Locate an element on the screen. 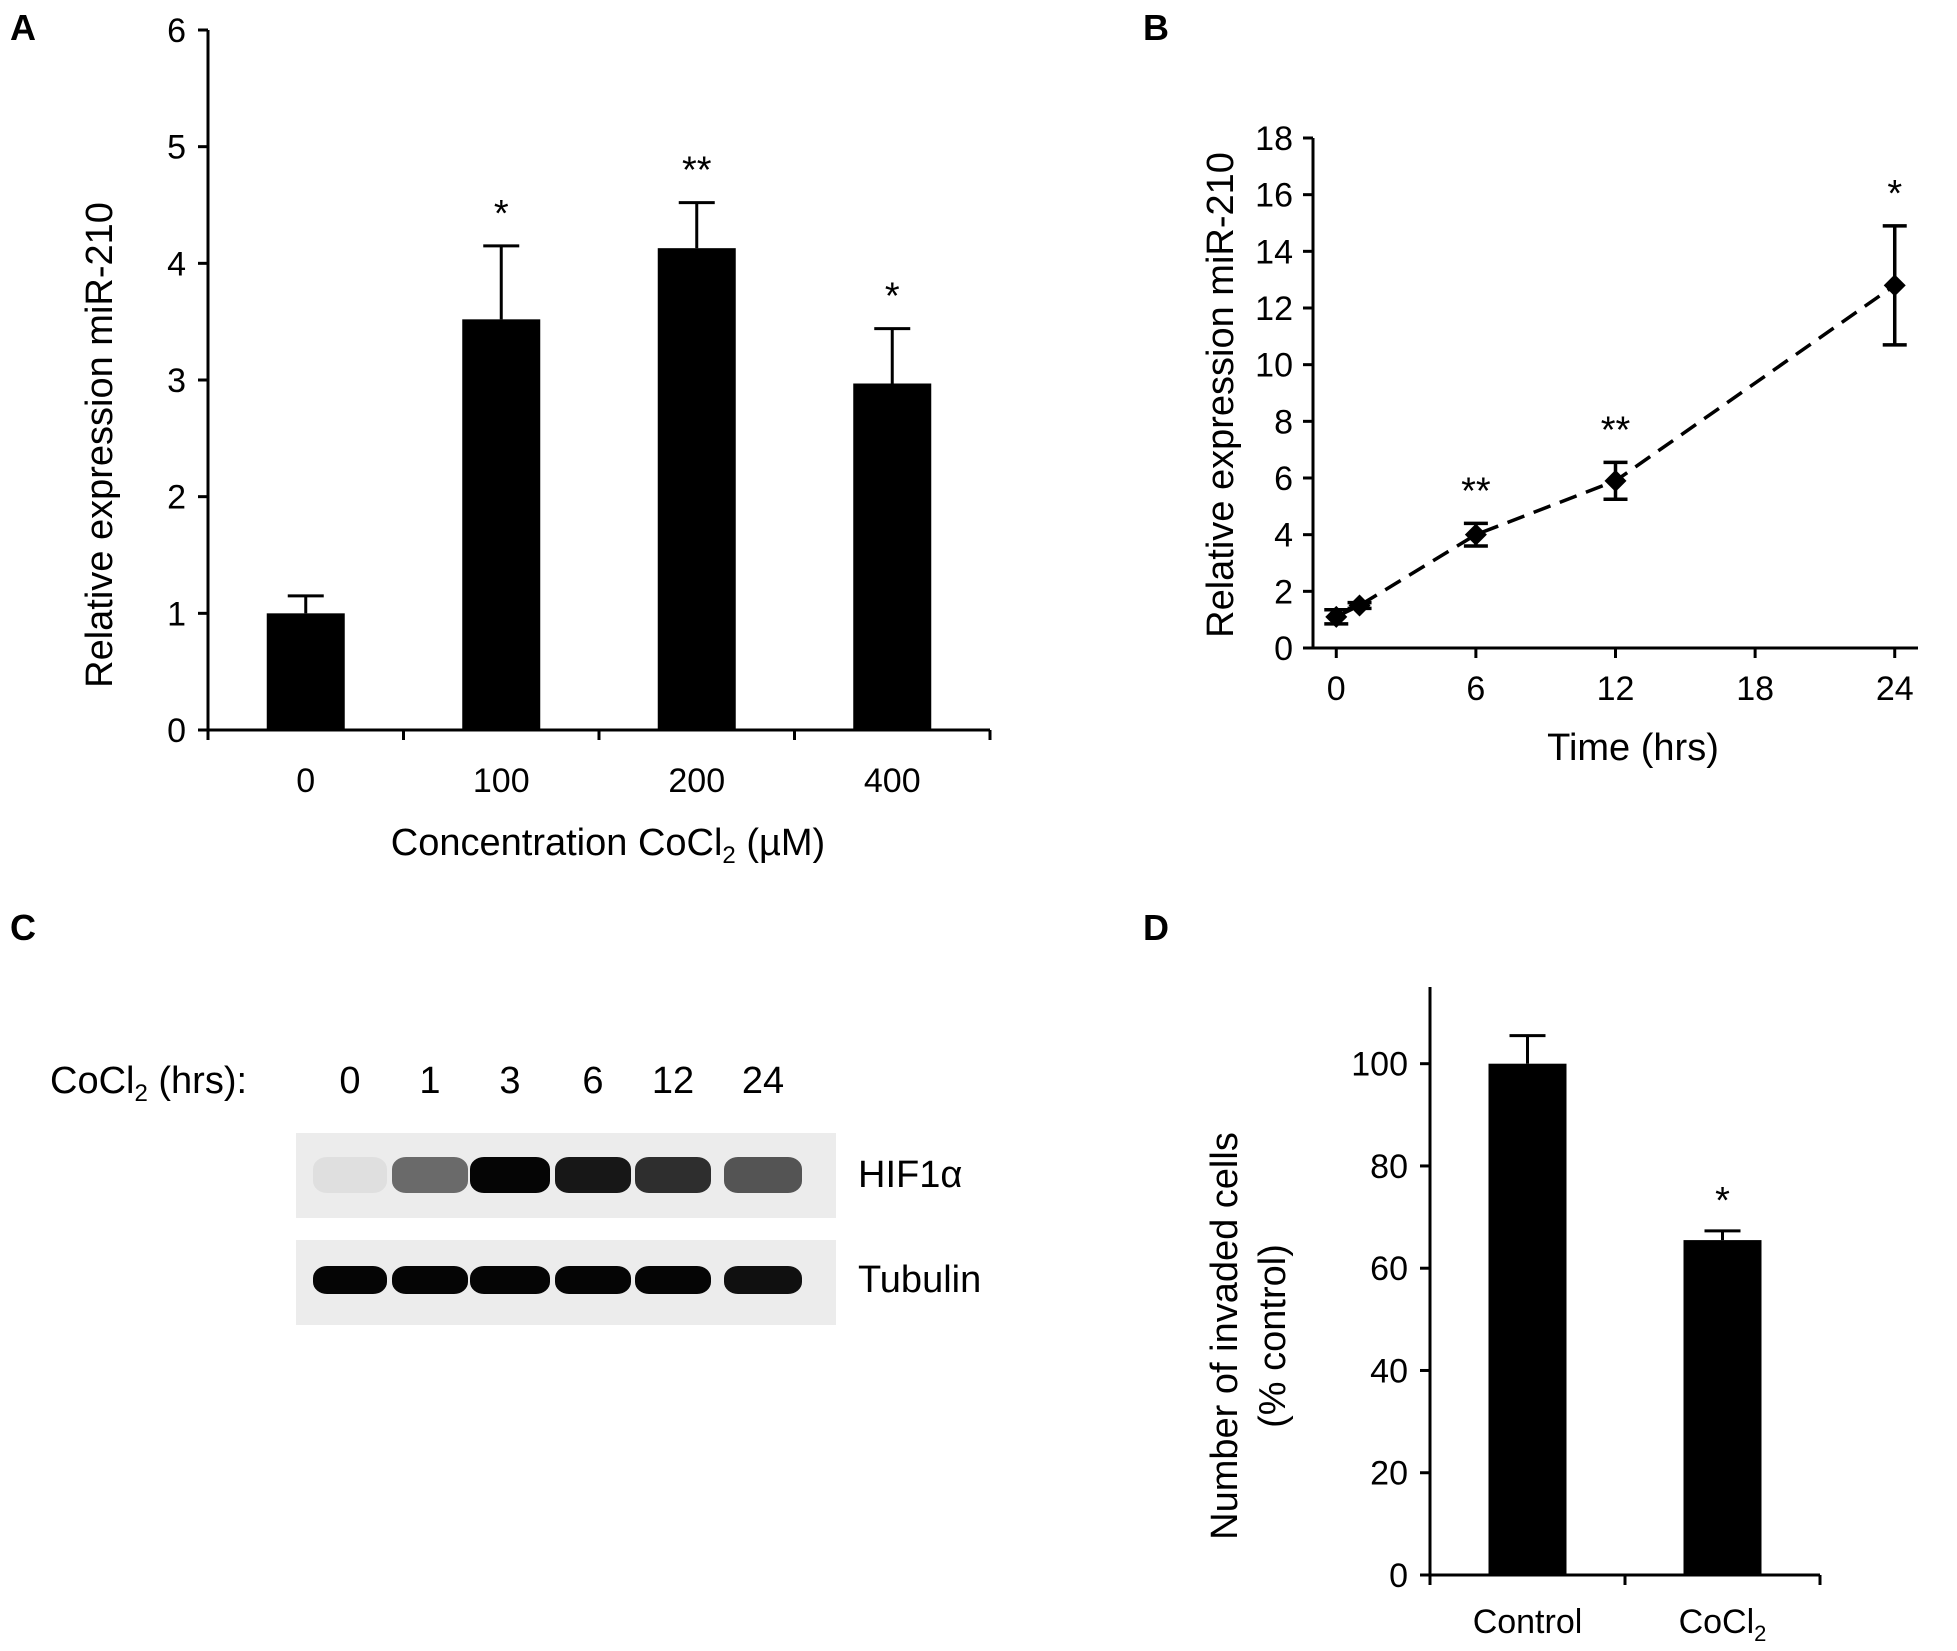 This screenshot has height=1651, width=1957. panel-a-y-tick-label: 4 is located at coordinates (176, 264).